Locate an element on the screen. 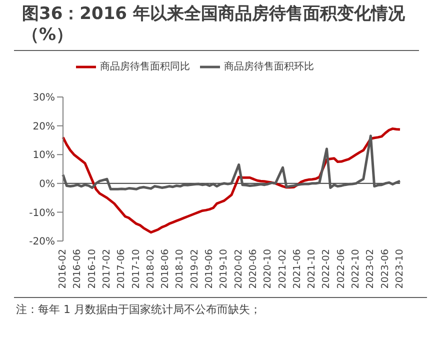 The width and height of the screenshot is (433, 345). text: 注：每年 1 月数据由于国家统计局不公布而缺失； is located at coordinates (139, 309).